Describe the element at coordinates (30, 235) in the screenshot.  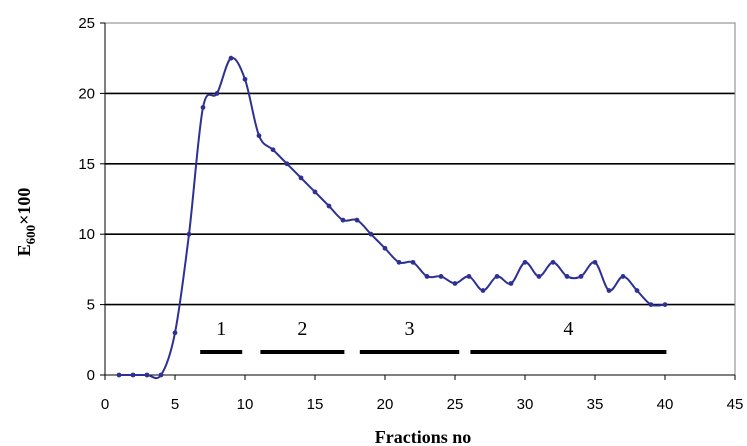
I see `y-axis-title-subscript: 600` at that location.